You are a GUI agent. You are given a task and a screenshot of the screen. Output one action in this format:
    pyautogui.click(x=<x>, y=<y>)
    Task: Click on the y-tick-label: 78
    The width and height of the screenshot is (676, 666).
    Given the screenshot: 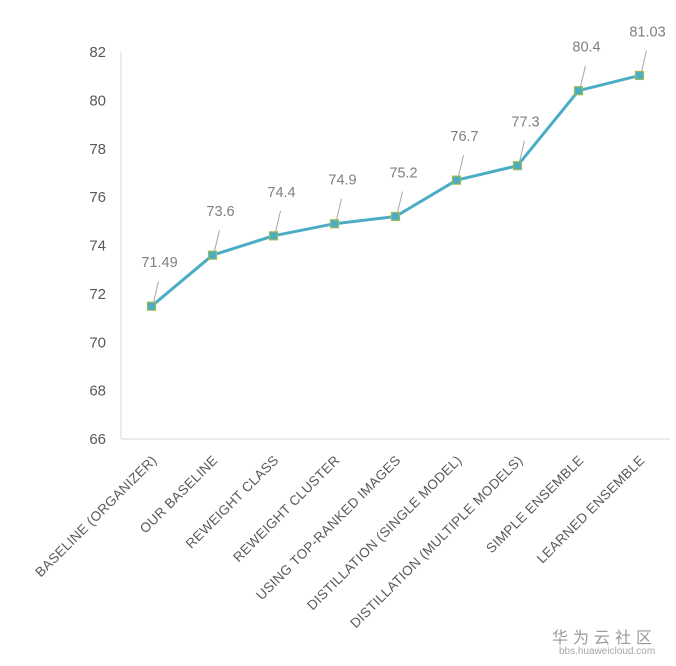 What is the action you would take?
    pyautogui.click(x=97, y=149)
    